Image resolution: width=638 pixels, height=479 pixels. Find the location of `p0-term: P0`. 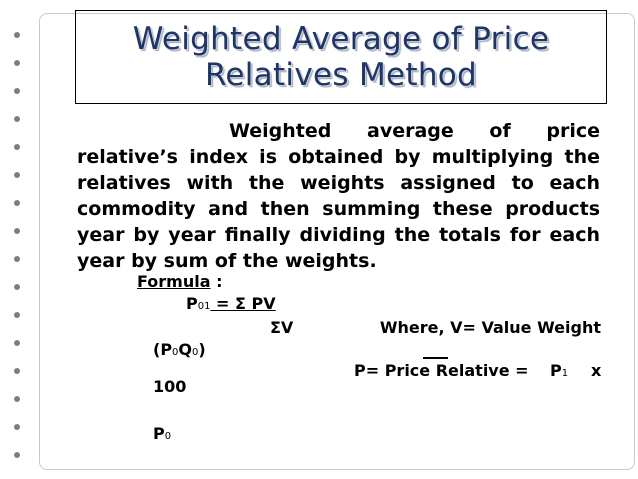

p0-term: P0 is located at coordinates (162, 433).